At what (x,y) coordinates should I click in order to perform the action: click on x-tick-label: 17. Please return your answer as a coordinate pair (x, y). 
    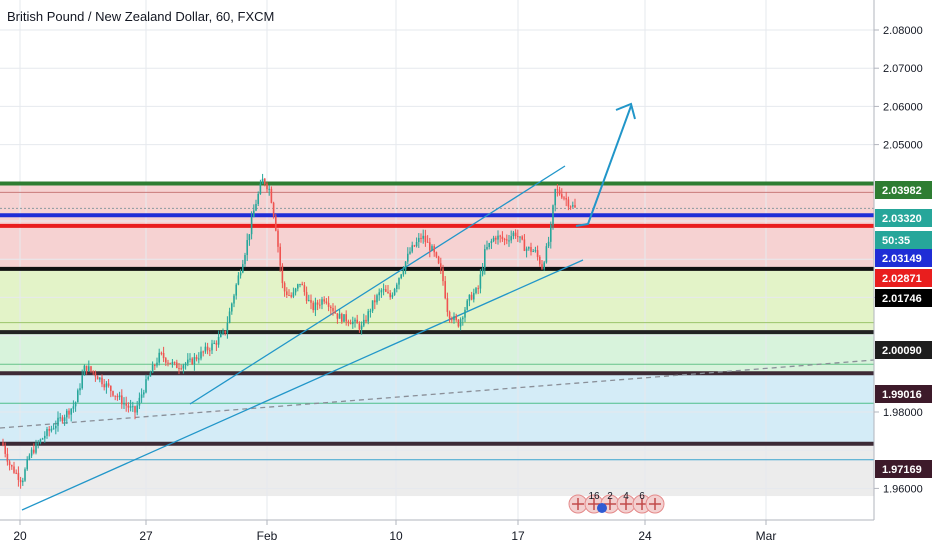
    Looking at the image, I should click on (518, 536).